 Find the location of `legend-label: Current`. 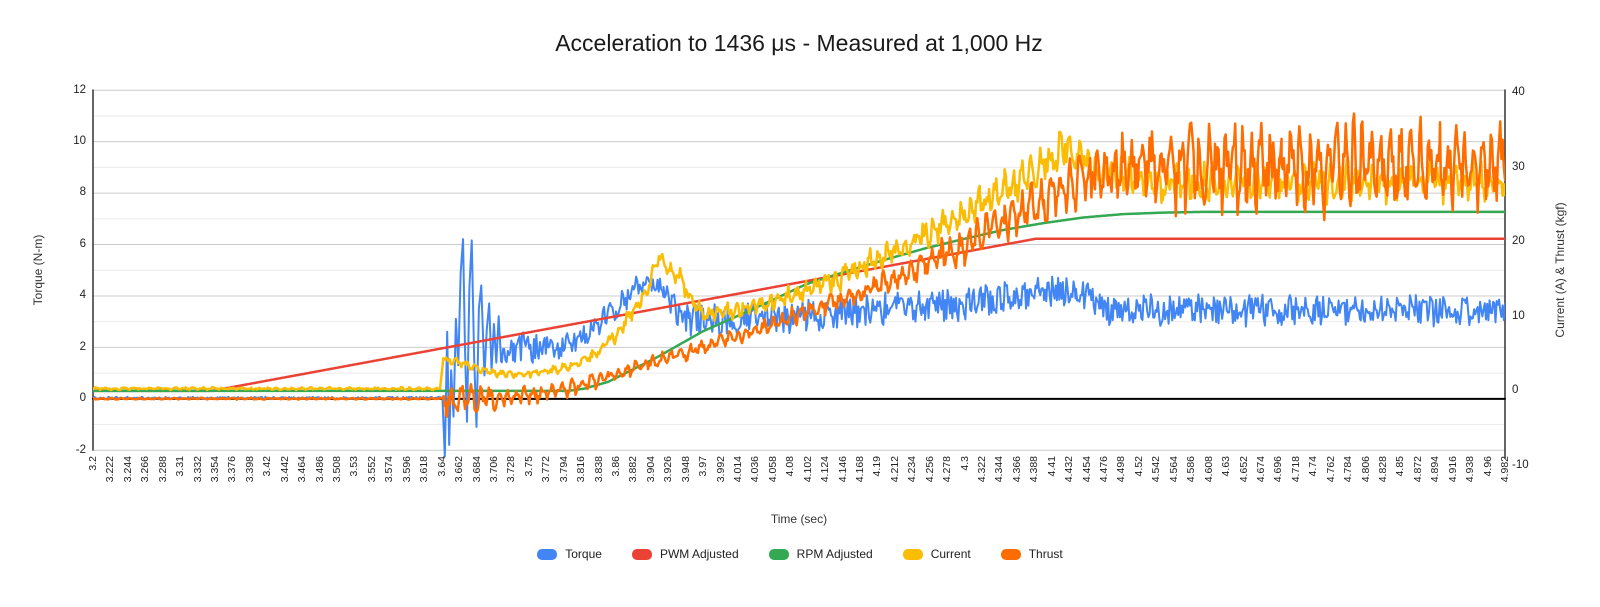

legend-label: Current is located at coordinates (950, 554).